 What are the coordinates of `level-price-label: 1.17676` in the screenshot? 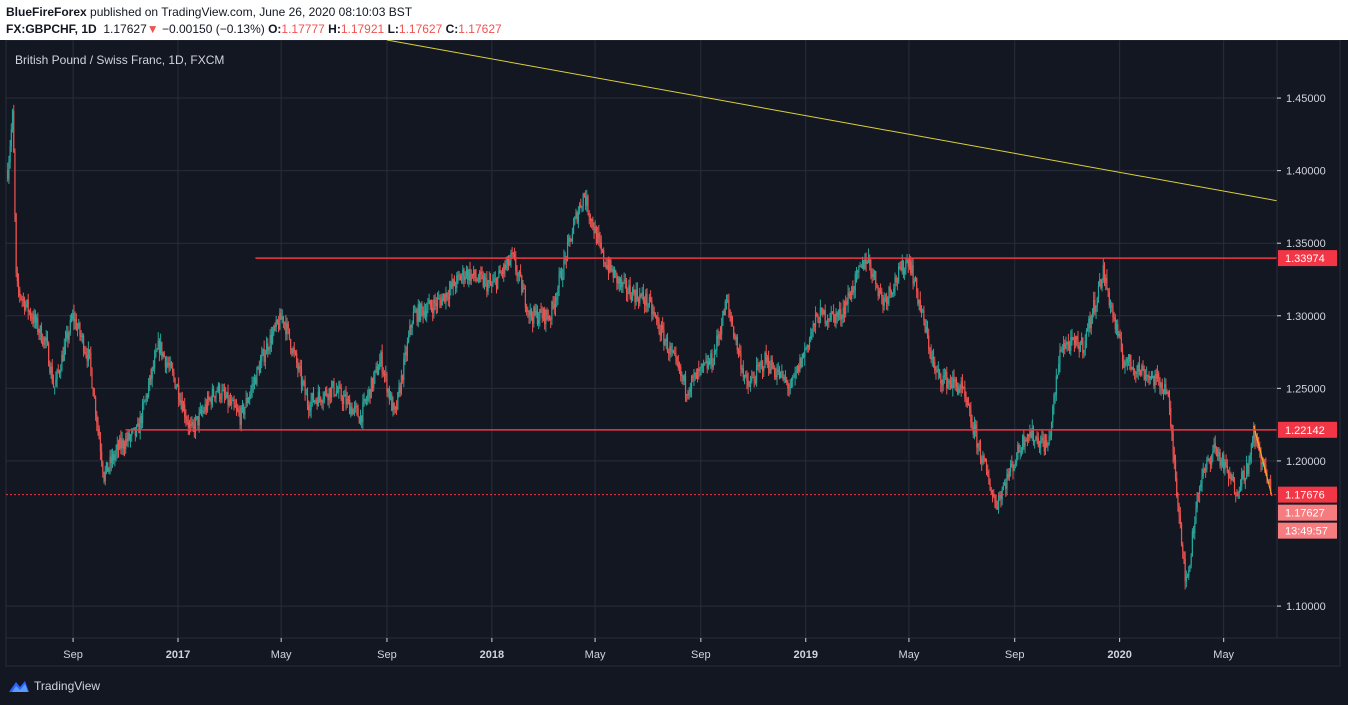 It's located at (1305, 496).